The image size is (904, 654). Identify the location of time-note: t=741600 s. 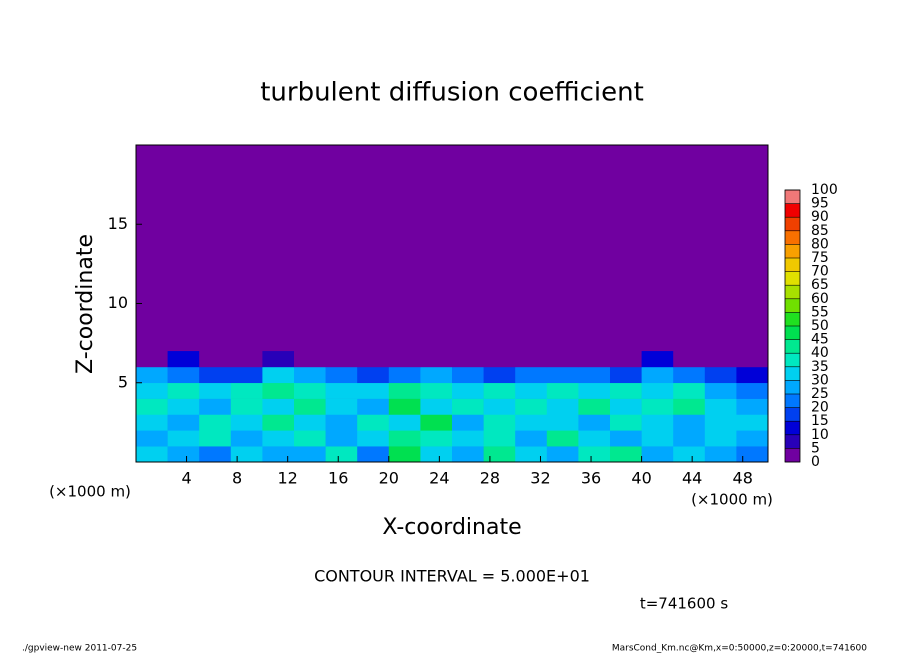
(684, 604).